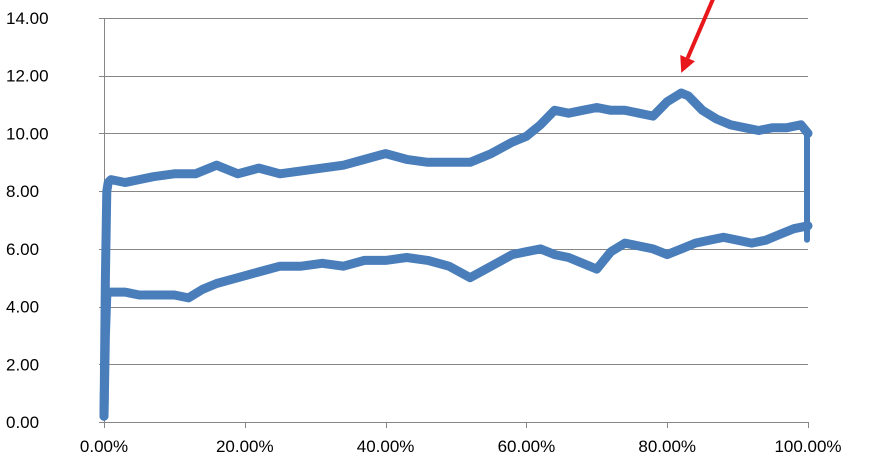 The image size is (870, 468). Describe the element at coordinates (104, 446) in the screenshot. I see `x-tick-label: 0.00%` at that location.